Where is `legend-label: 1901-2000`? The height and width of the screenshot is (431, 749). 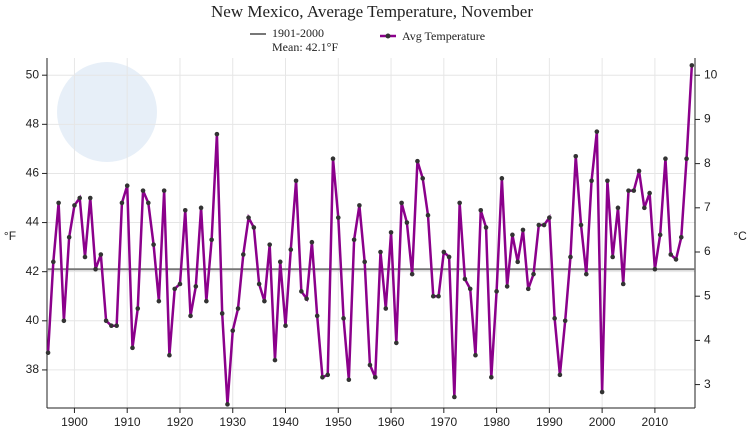
legend-label: 1901-2000 is located at coordinates (298, 33).